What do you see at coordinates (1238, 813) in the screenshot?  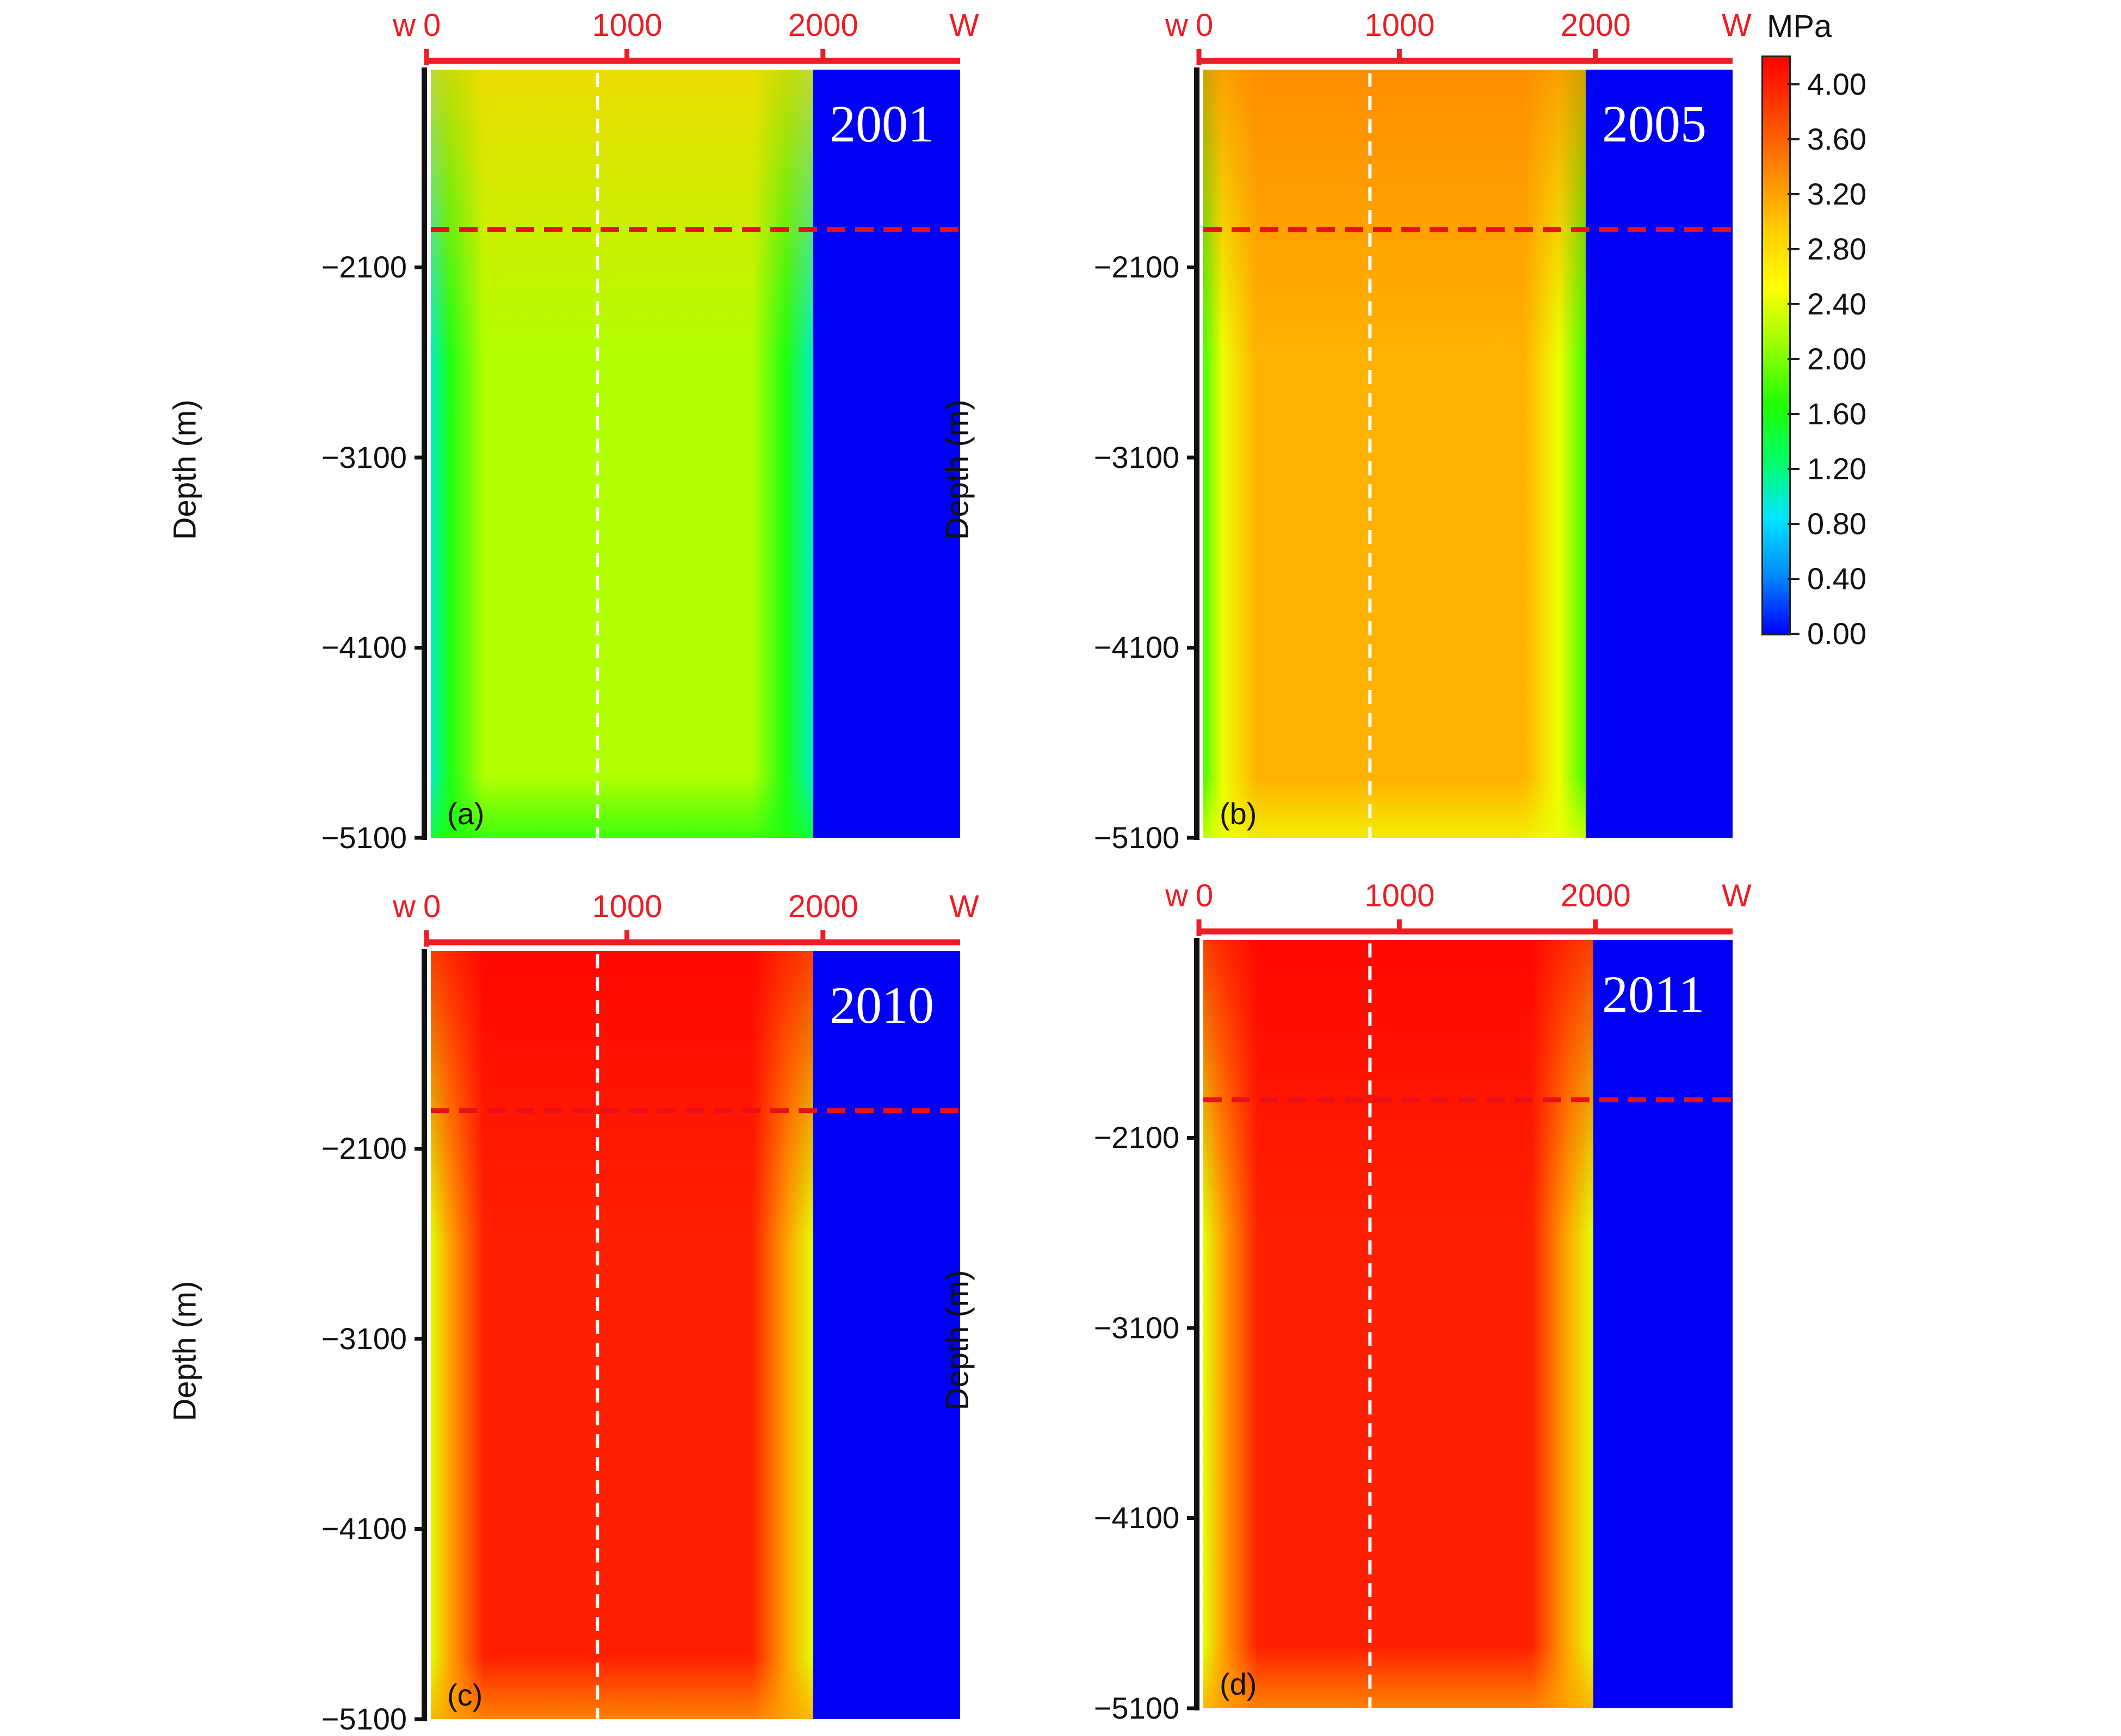 I see `panel-letter: (b)` at bounding box center [1238, 813].